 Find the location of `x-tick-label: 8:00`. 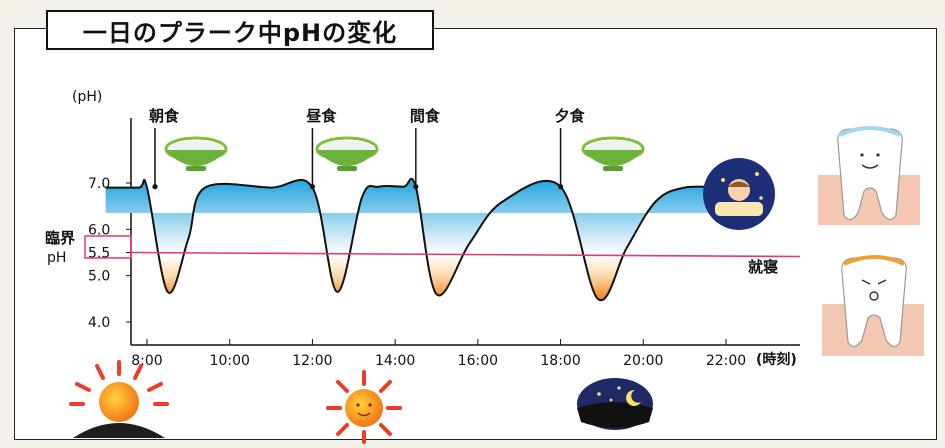

x-tick-label: 8:00 is located at coordinates (146, 361).